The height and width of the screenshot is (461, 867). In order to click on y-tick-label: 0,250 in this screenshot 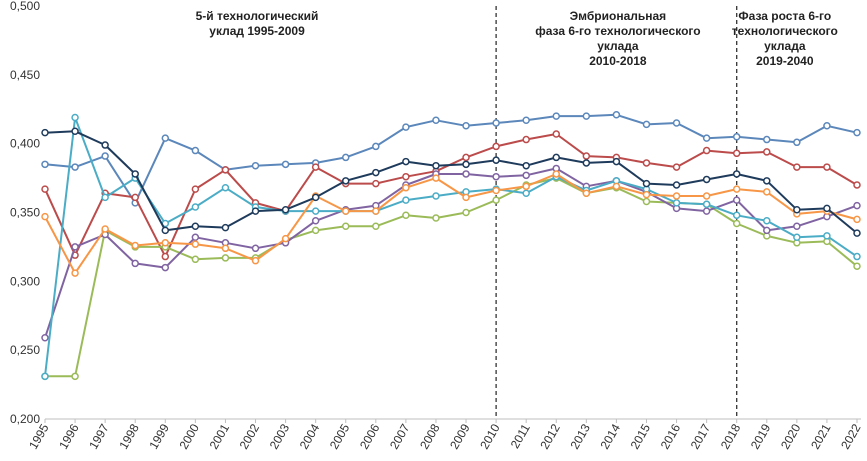, I will do `click(25, 350)`.